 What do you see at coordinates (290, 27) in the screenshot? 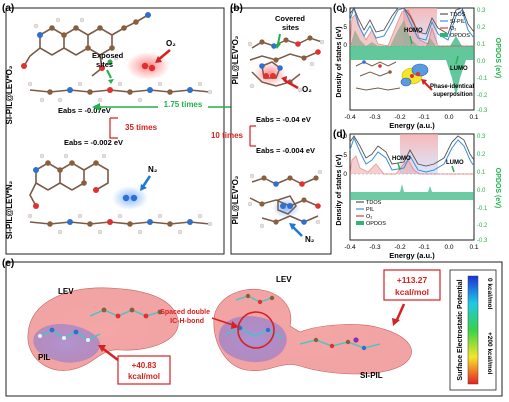
I see `covered-sites-label: sites` at bounding box center [290, 27].